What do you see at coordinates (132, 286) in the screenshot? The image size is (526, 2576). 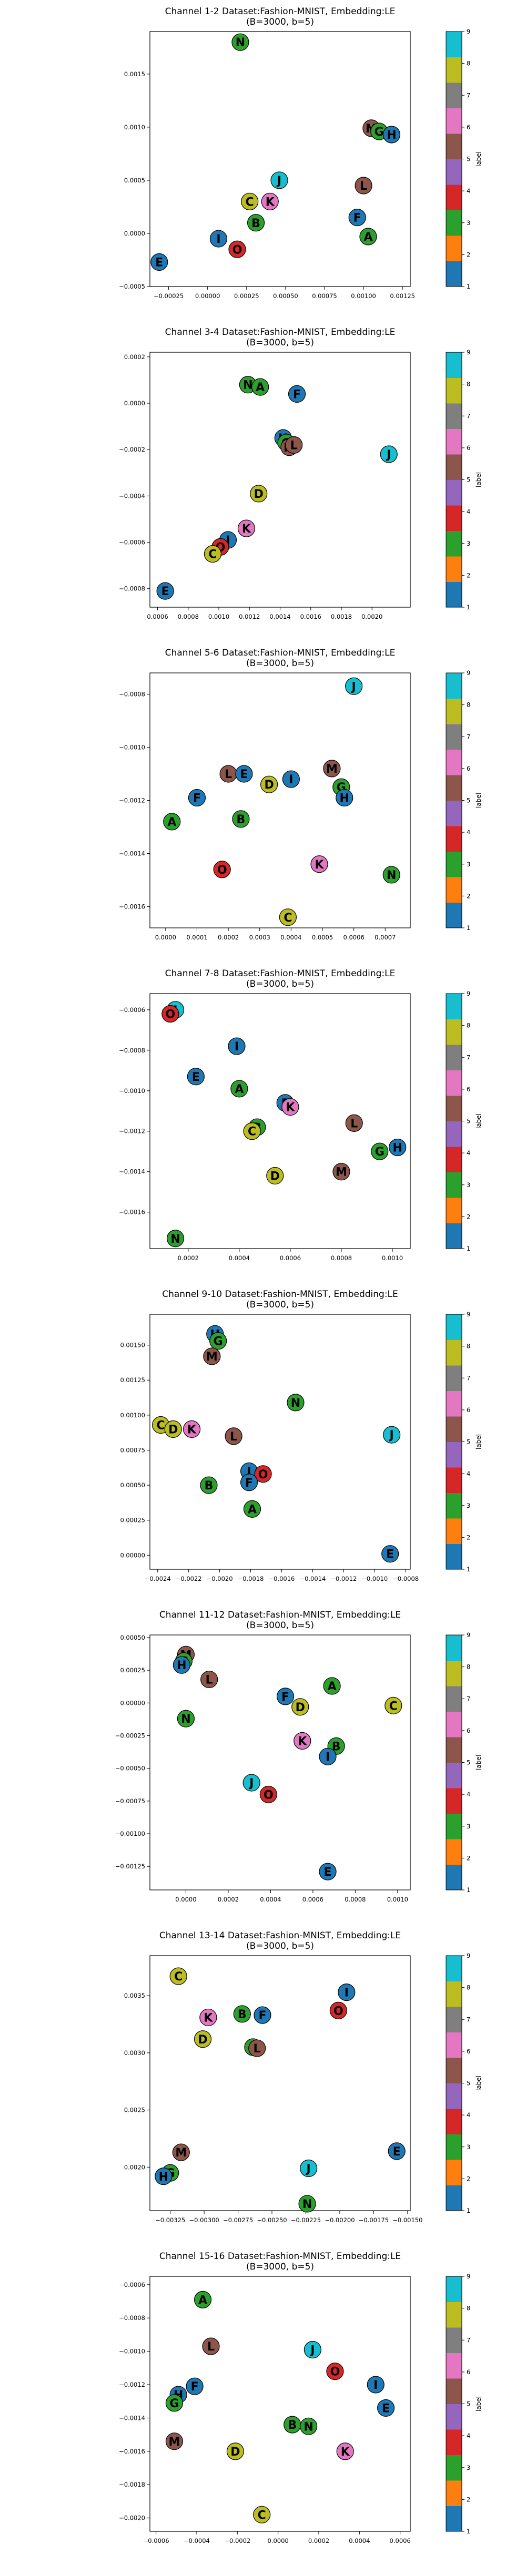 I see `y-tick-label: −0.0005` at bounding box center [132, 286].